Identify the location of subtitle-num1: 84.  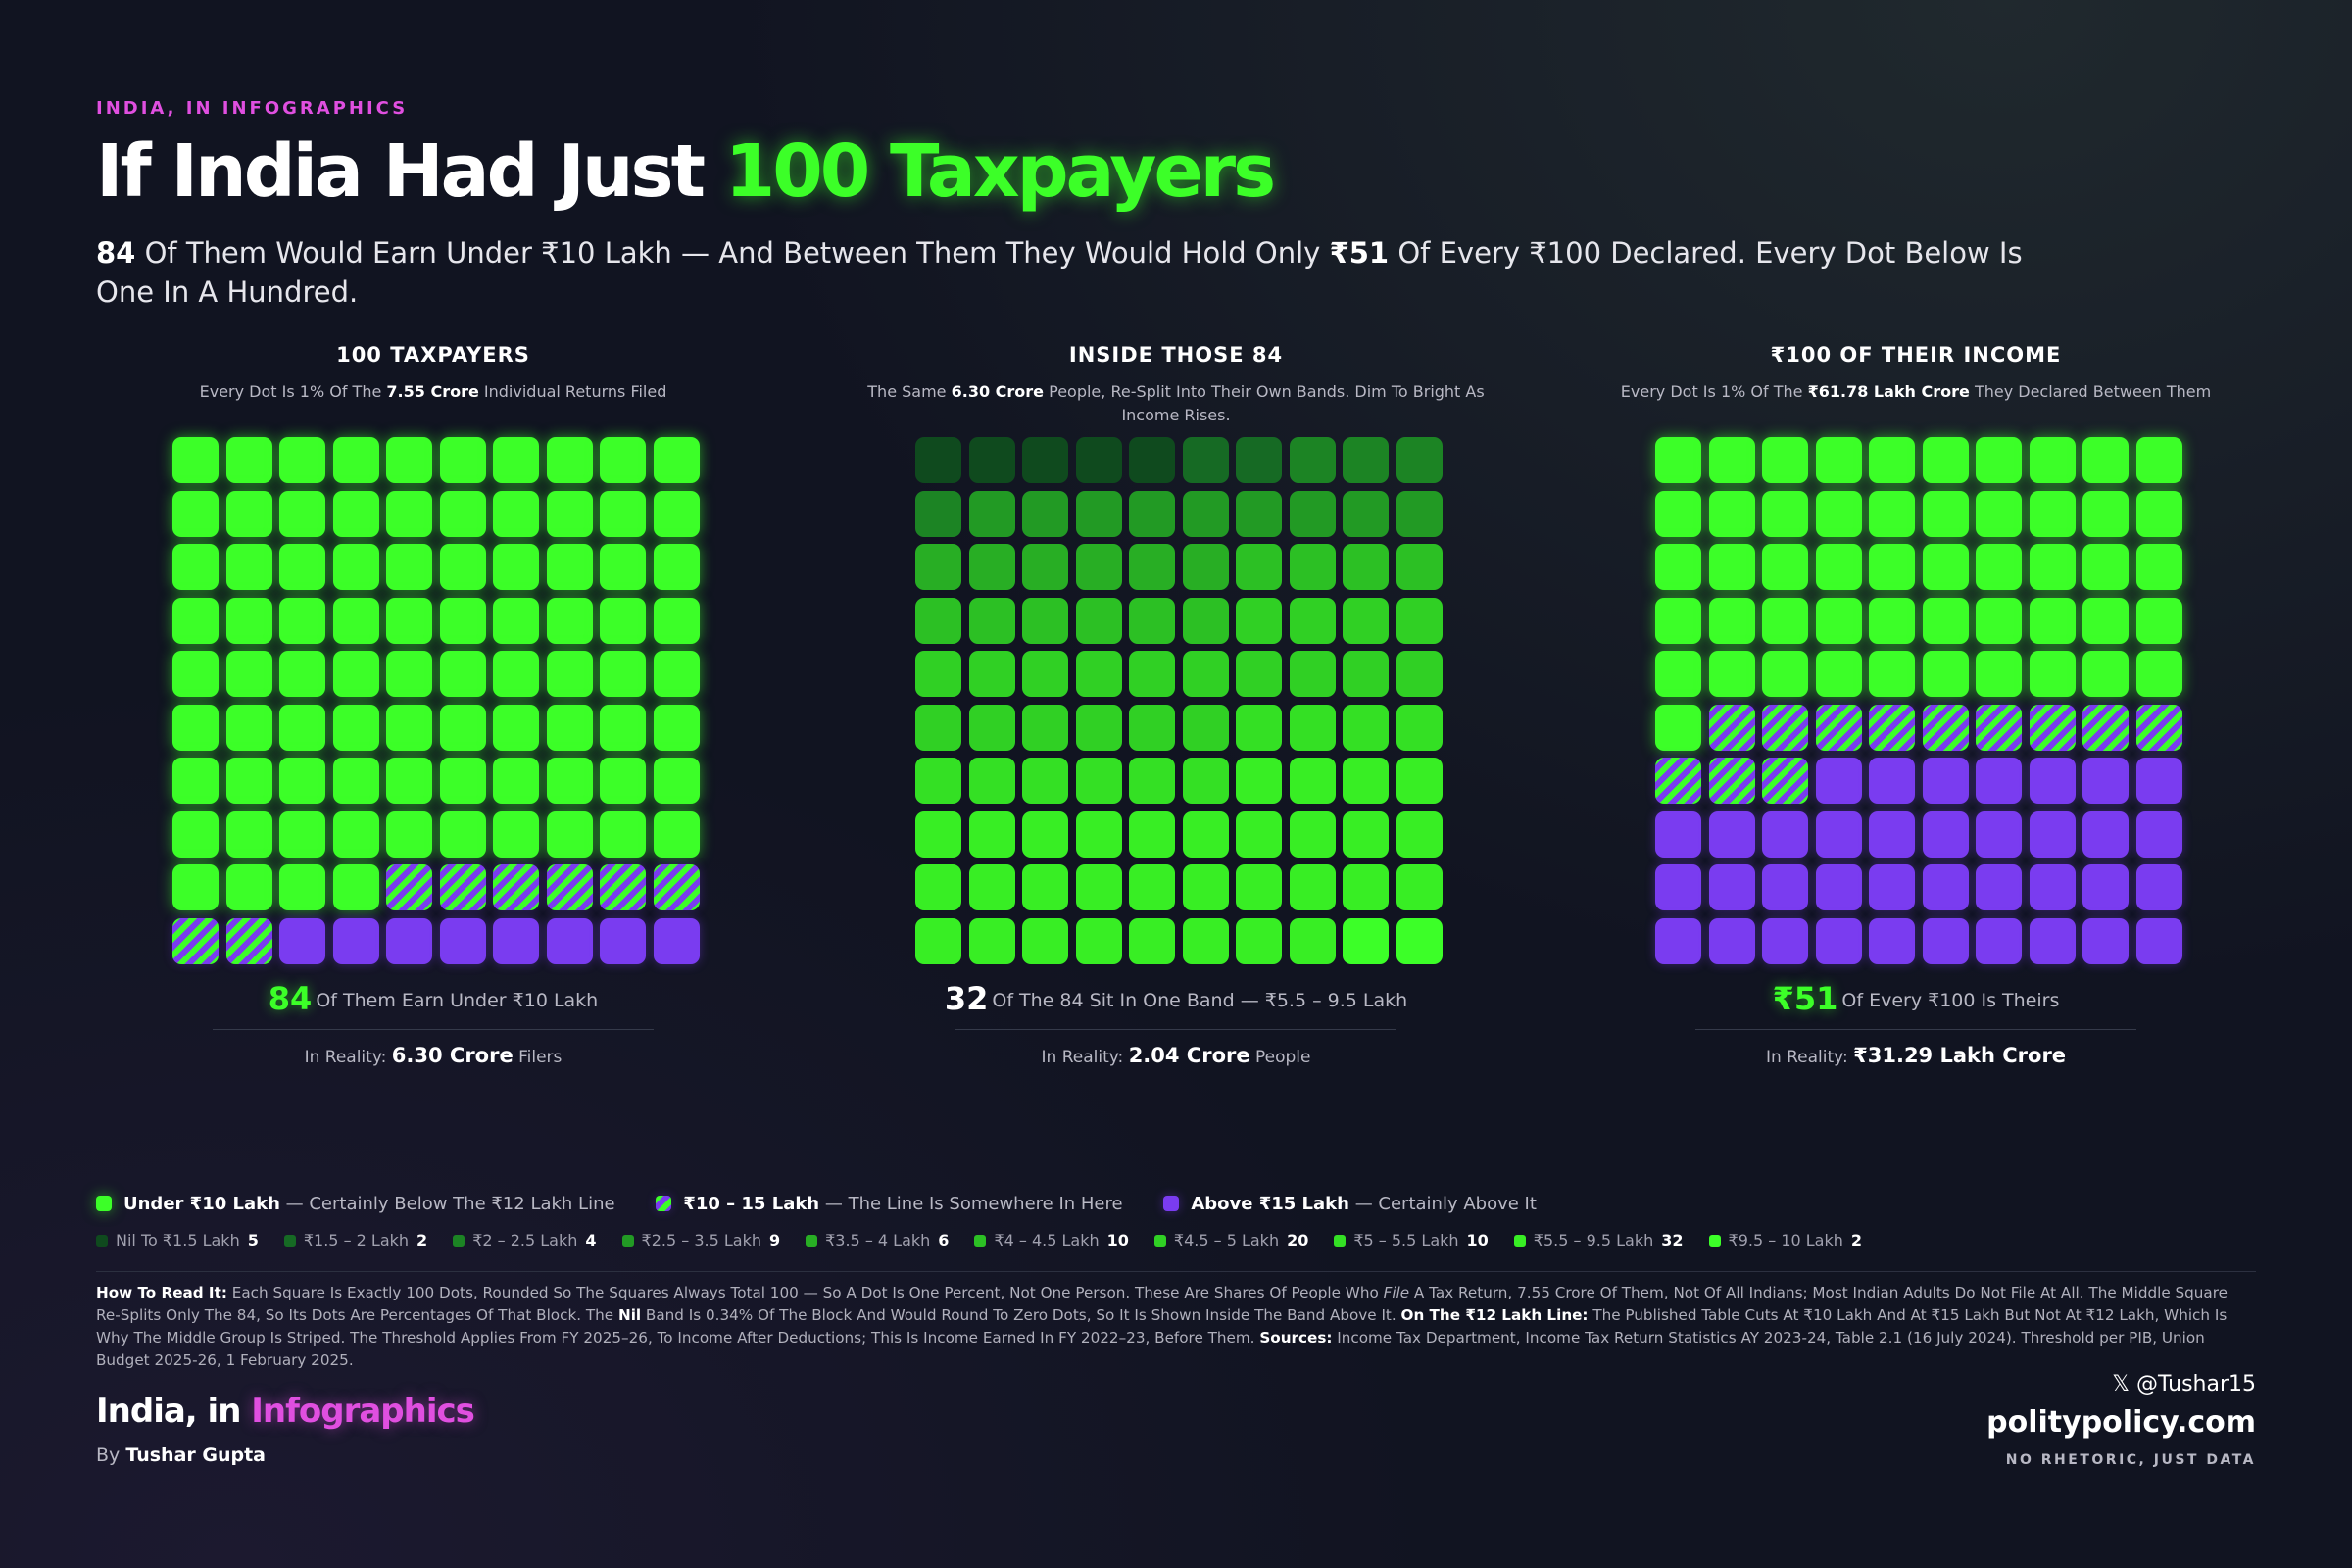
(116, 253).